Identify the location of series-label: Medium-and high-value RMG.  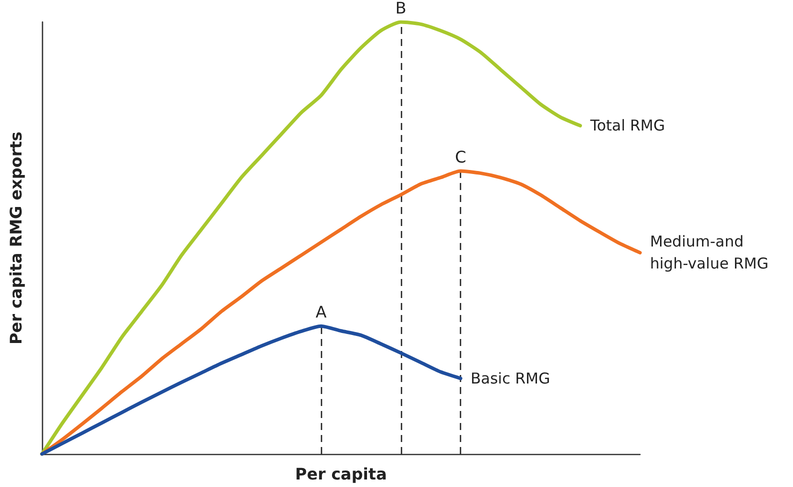
(709, 252).